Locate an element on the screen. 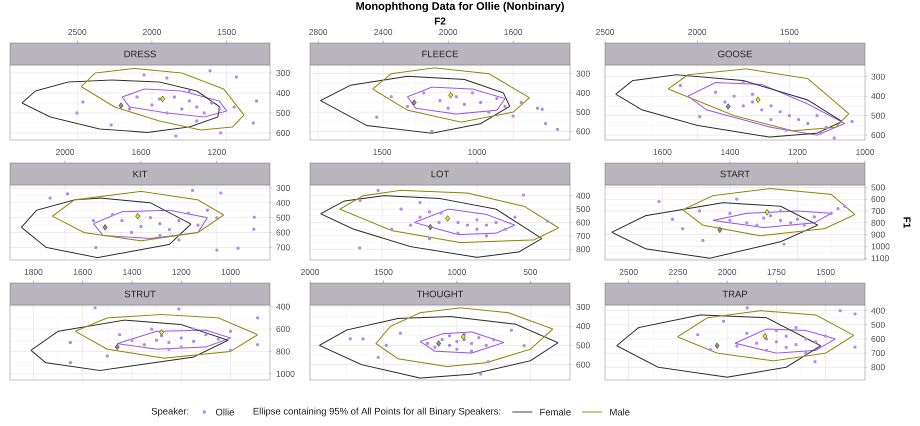 This screenshot has height=426, width=920. y-tick-label: 900 is located at coordinates (878, 235).